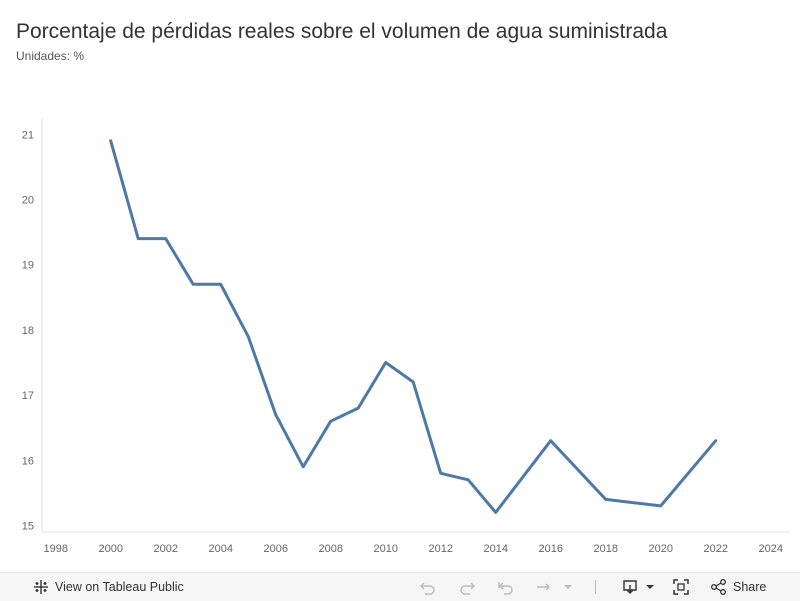 Image resolution: width=800 pixels, height=601 pixels. Describe the element at coordinates (119, 587) in the screenshot. I see `view-on-tableau-label: View on Tableau Public` at that location.